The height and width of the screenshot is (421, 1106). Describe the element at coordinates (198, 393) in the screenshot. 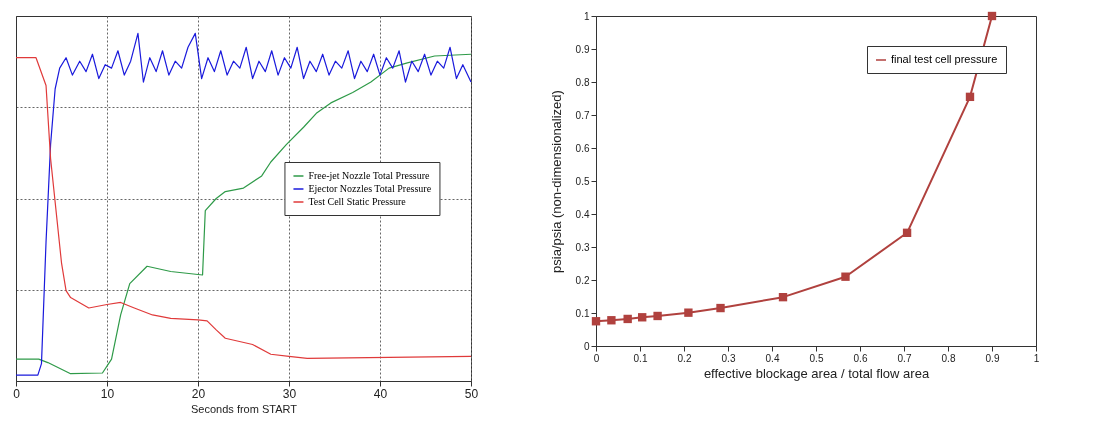

I see `x-tick-label: 20` at that location.